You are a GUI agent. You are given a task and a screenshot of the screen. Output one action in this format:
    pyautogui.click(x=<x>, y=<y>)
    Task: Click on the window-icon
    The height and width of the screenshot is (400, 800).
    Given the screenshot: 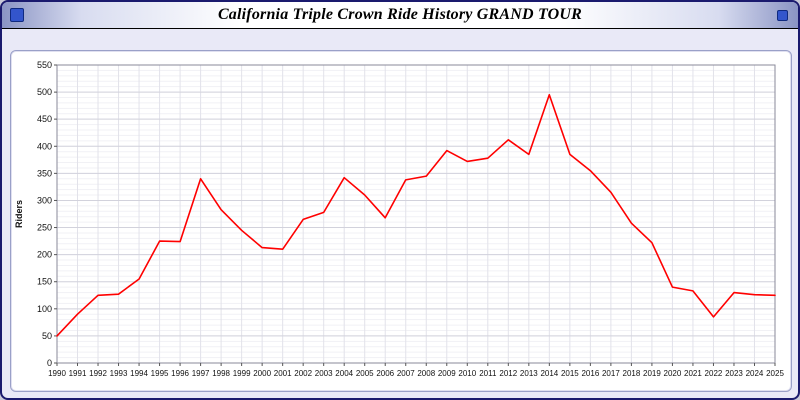 What is the action you would take?
    pyautogui.click(x=17, y=15)
    